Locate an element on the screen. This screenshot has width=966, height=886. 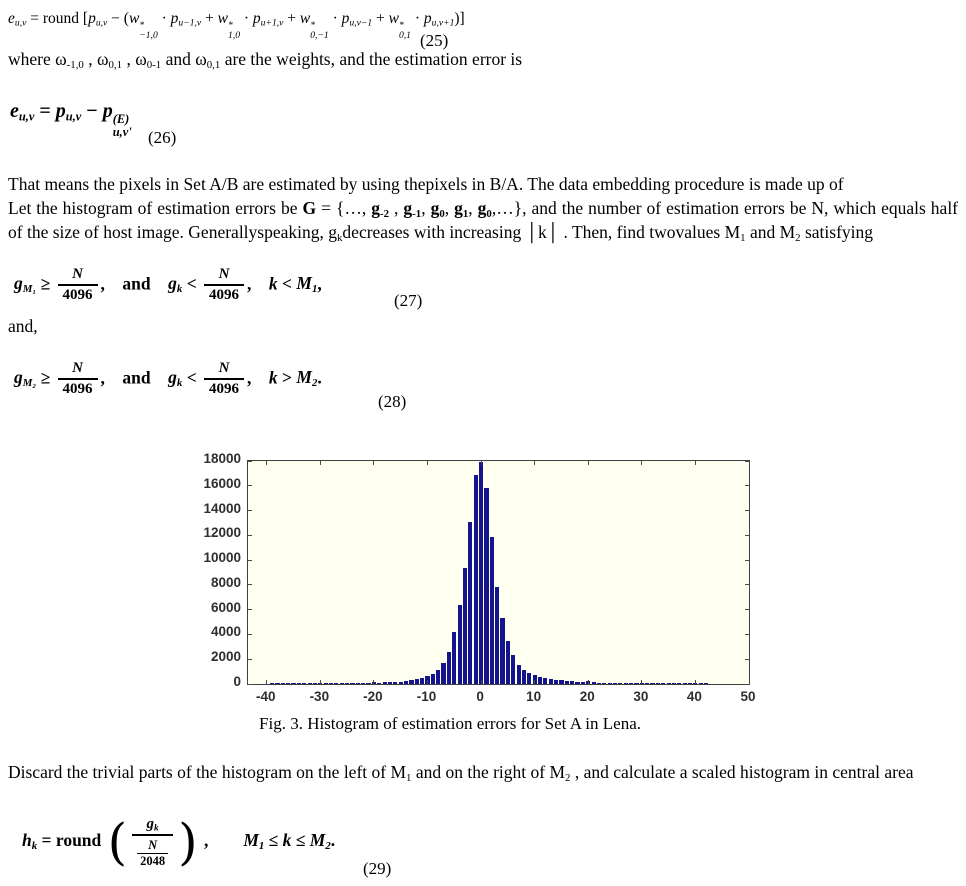
x-tick-label: 50 is located at coordinates (748, 696).